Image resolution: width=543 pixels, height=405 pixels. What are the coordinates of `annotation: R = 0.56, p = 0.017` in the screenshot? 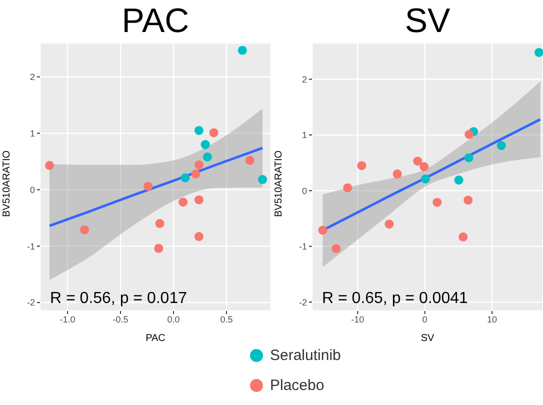 It's located at (118, 299).